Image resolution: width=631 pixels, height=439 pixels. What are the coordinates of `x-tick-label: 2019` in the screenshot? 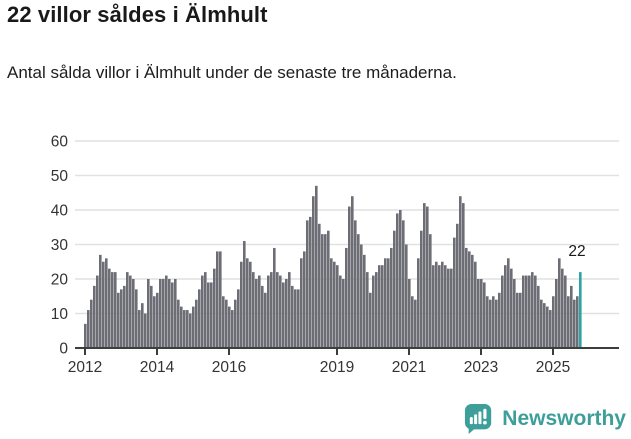 It's located at (337, 367).